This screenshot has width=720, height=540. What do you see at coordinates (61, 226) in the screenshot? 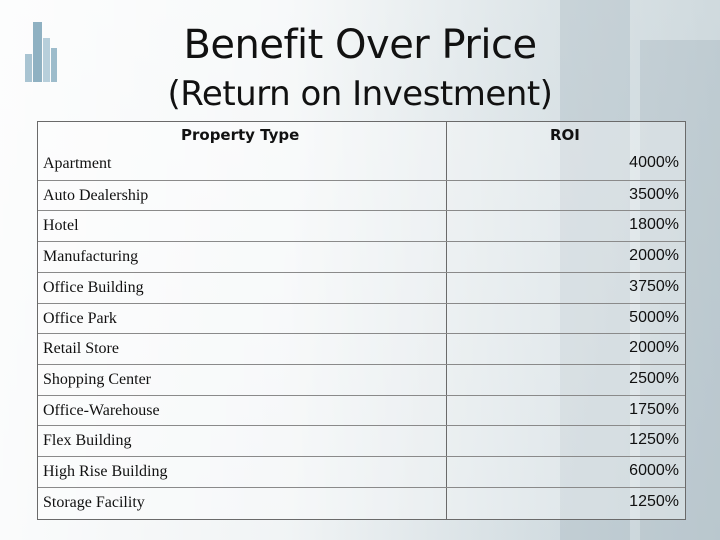
I see `property-type-cell: Hotel` at bounding box center [61, 226].